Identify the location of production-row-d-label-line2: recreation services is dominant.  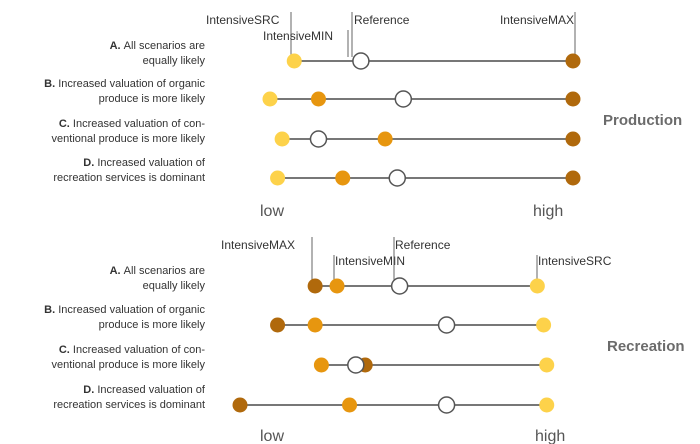
(129, 178).